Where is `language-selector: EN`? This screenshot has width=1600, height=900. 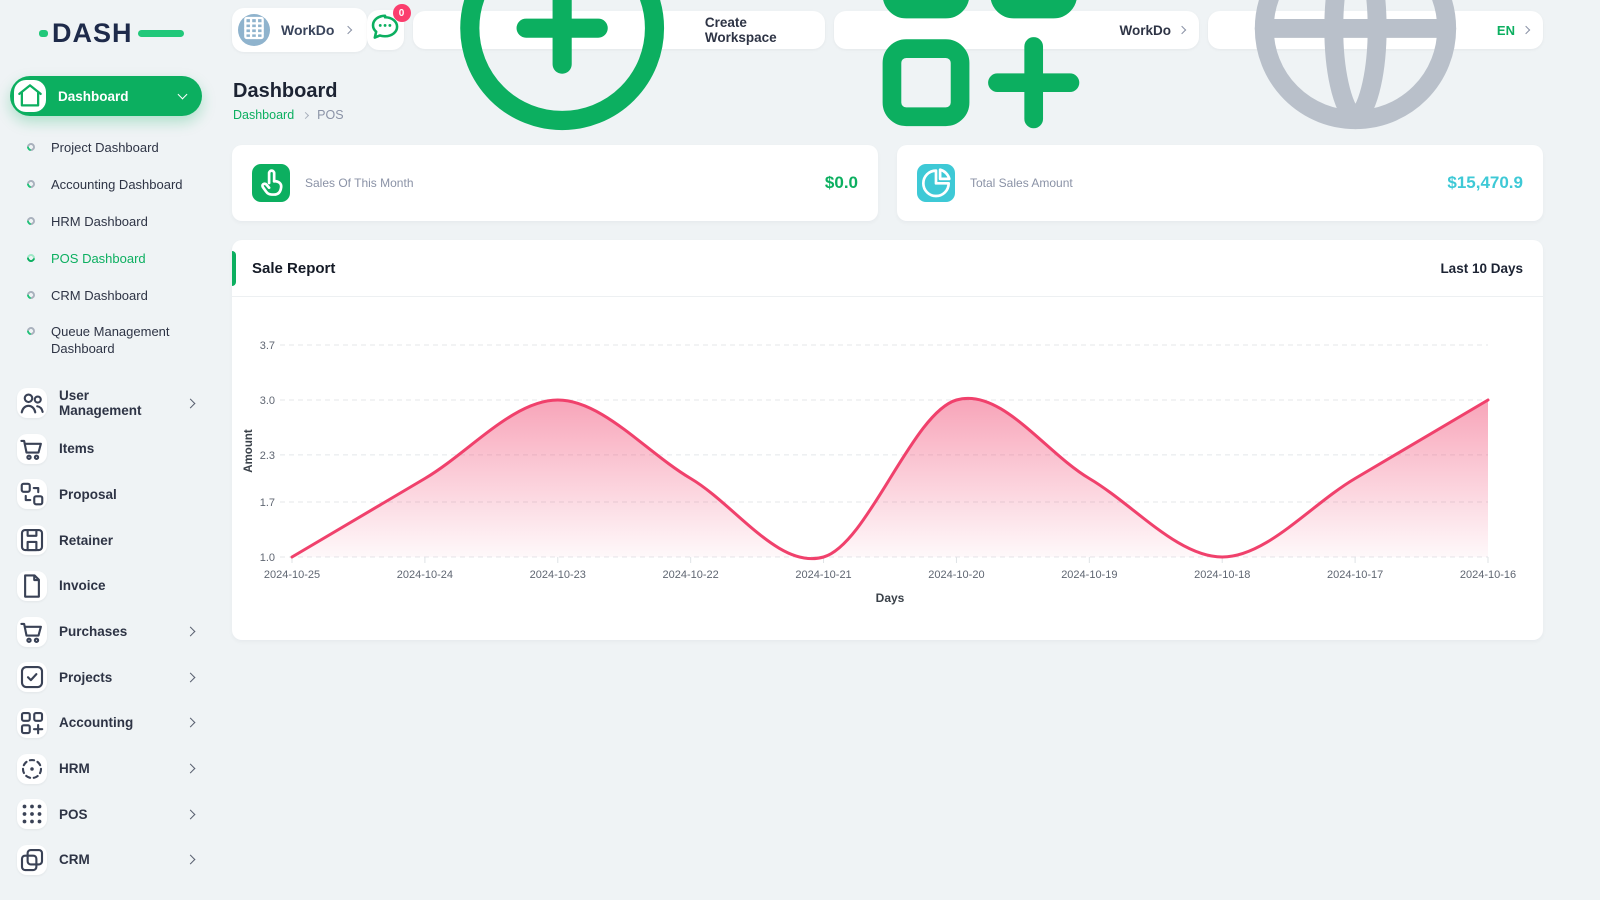 language-selector: EN is located at coordinates (1375, 65).